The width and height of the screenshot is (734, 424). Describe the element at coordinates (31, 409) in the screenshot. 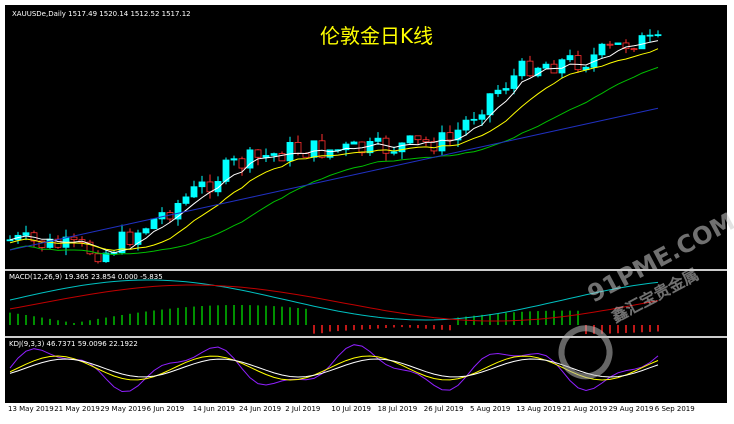

I see `x-tick-label: 13 May 2019` at that location.